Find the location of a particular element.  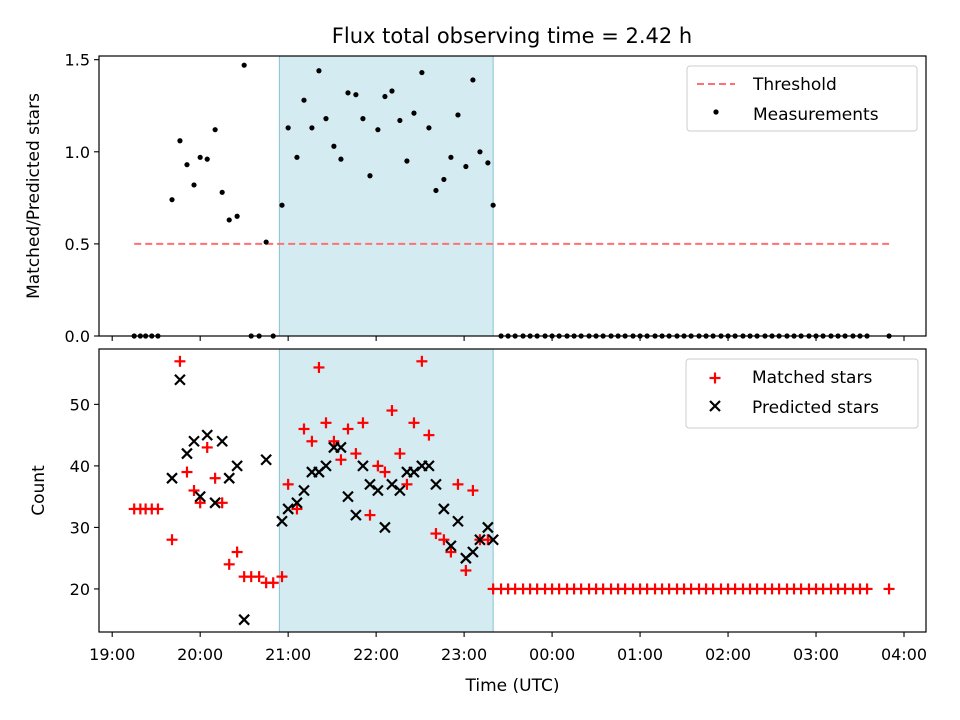

matched-stars-legend-label: Matched stars is located at coordinates (812, 378).